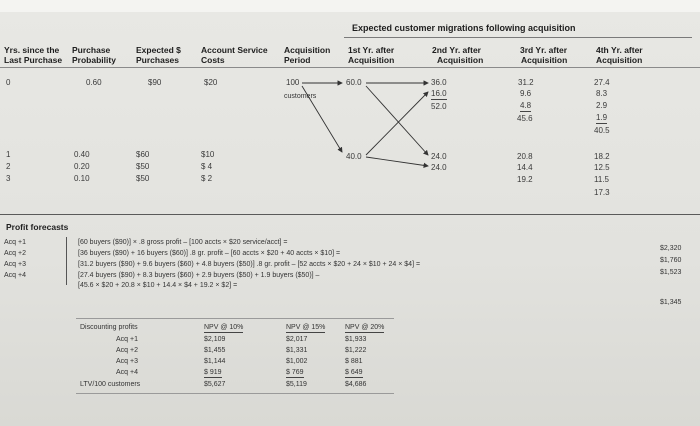  I want to click on header-yr2-2: Acquisition, so click(460, 60).